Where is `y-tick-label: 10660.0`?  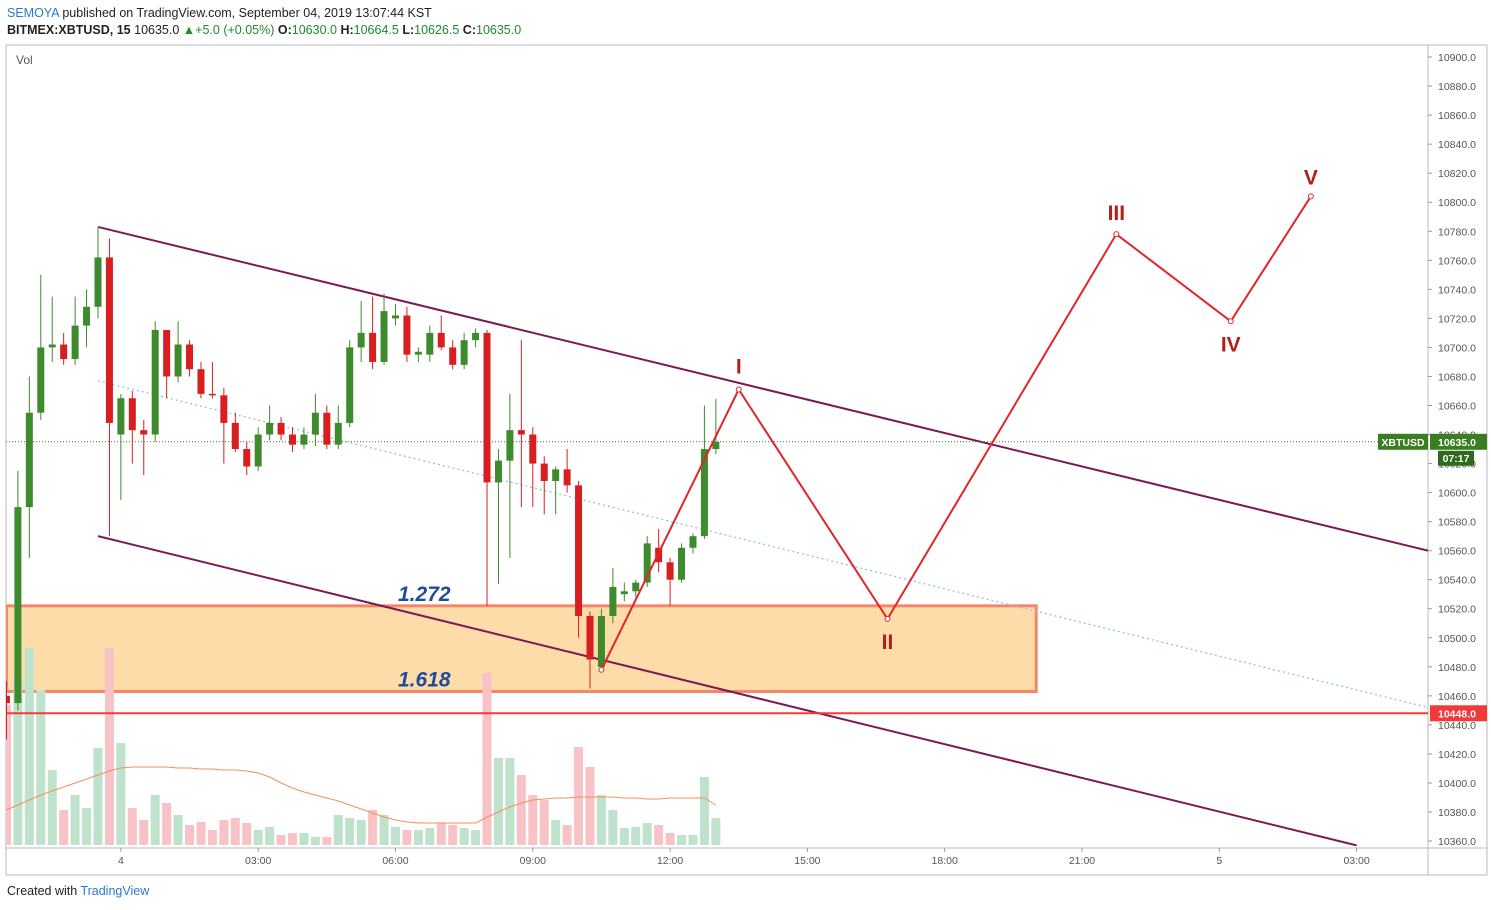
y-tick-label: 10660.0 is located at coordinates (1457, 406).